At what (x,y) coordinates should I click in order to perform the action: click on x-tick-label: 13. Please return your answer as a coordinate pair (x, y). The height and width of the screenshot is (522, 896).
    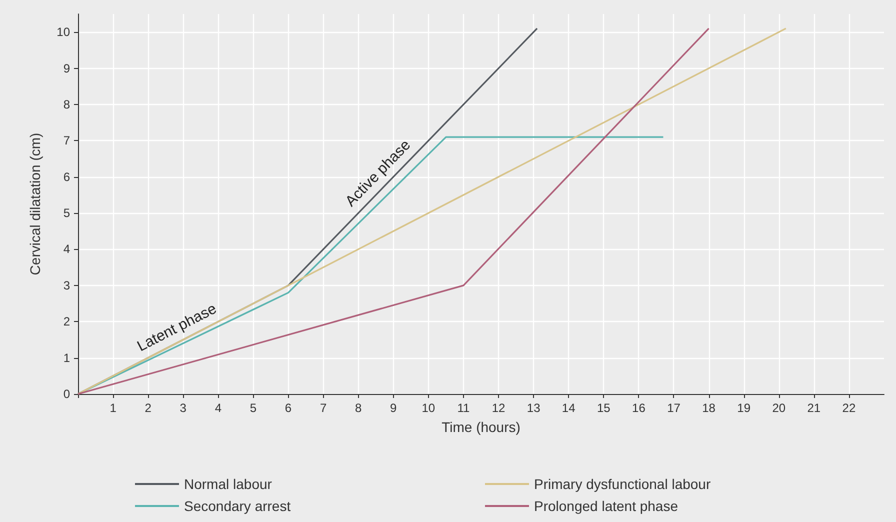
    Looking at the image, I should click on (533, 408).